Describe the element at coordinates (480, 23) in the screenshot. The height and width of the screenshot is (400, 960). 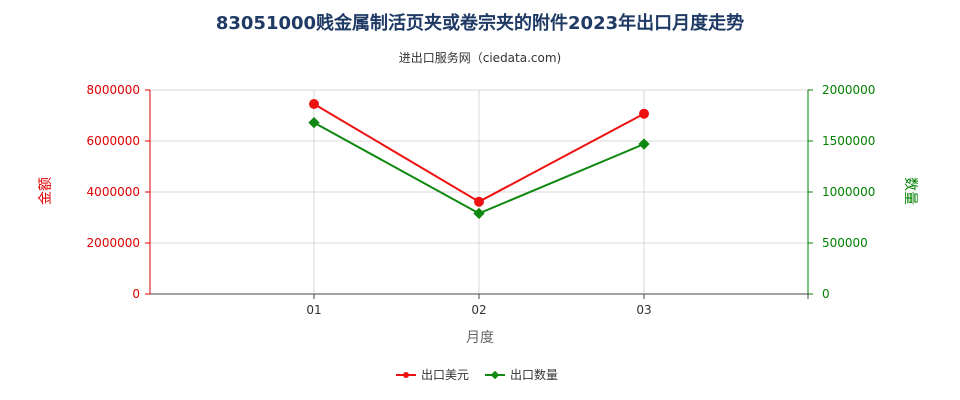
I see `chart-title: 83051000贱金属制活页夹或卷宗夹的附件2023年出口月度走势` at that location.